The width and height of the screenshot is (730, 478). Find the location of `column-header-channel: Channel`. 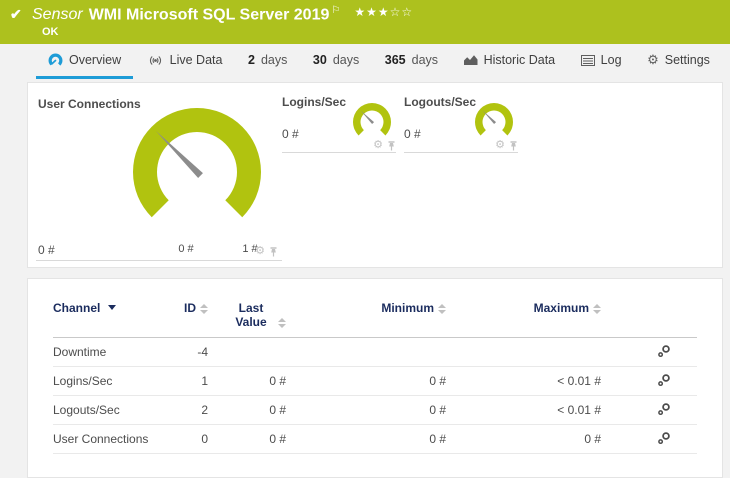

column-header-channel: Channel is located at coordinates (85, 308).